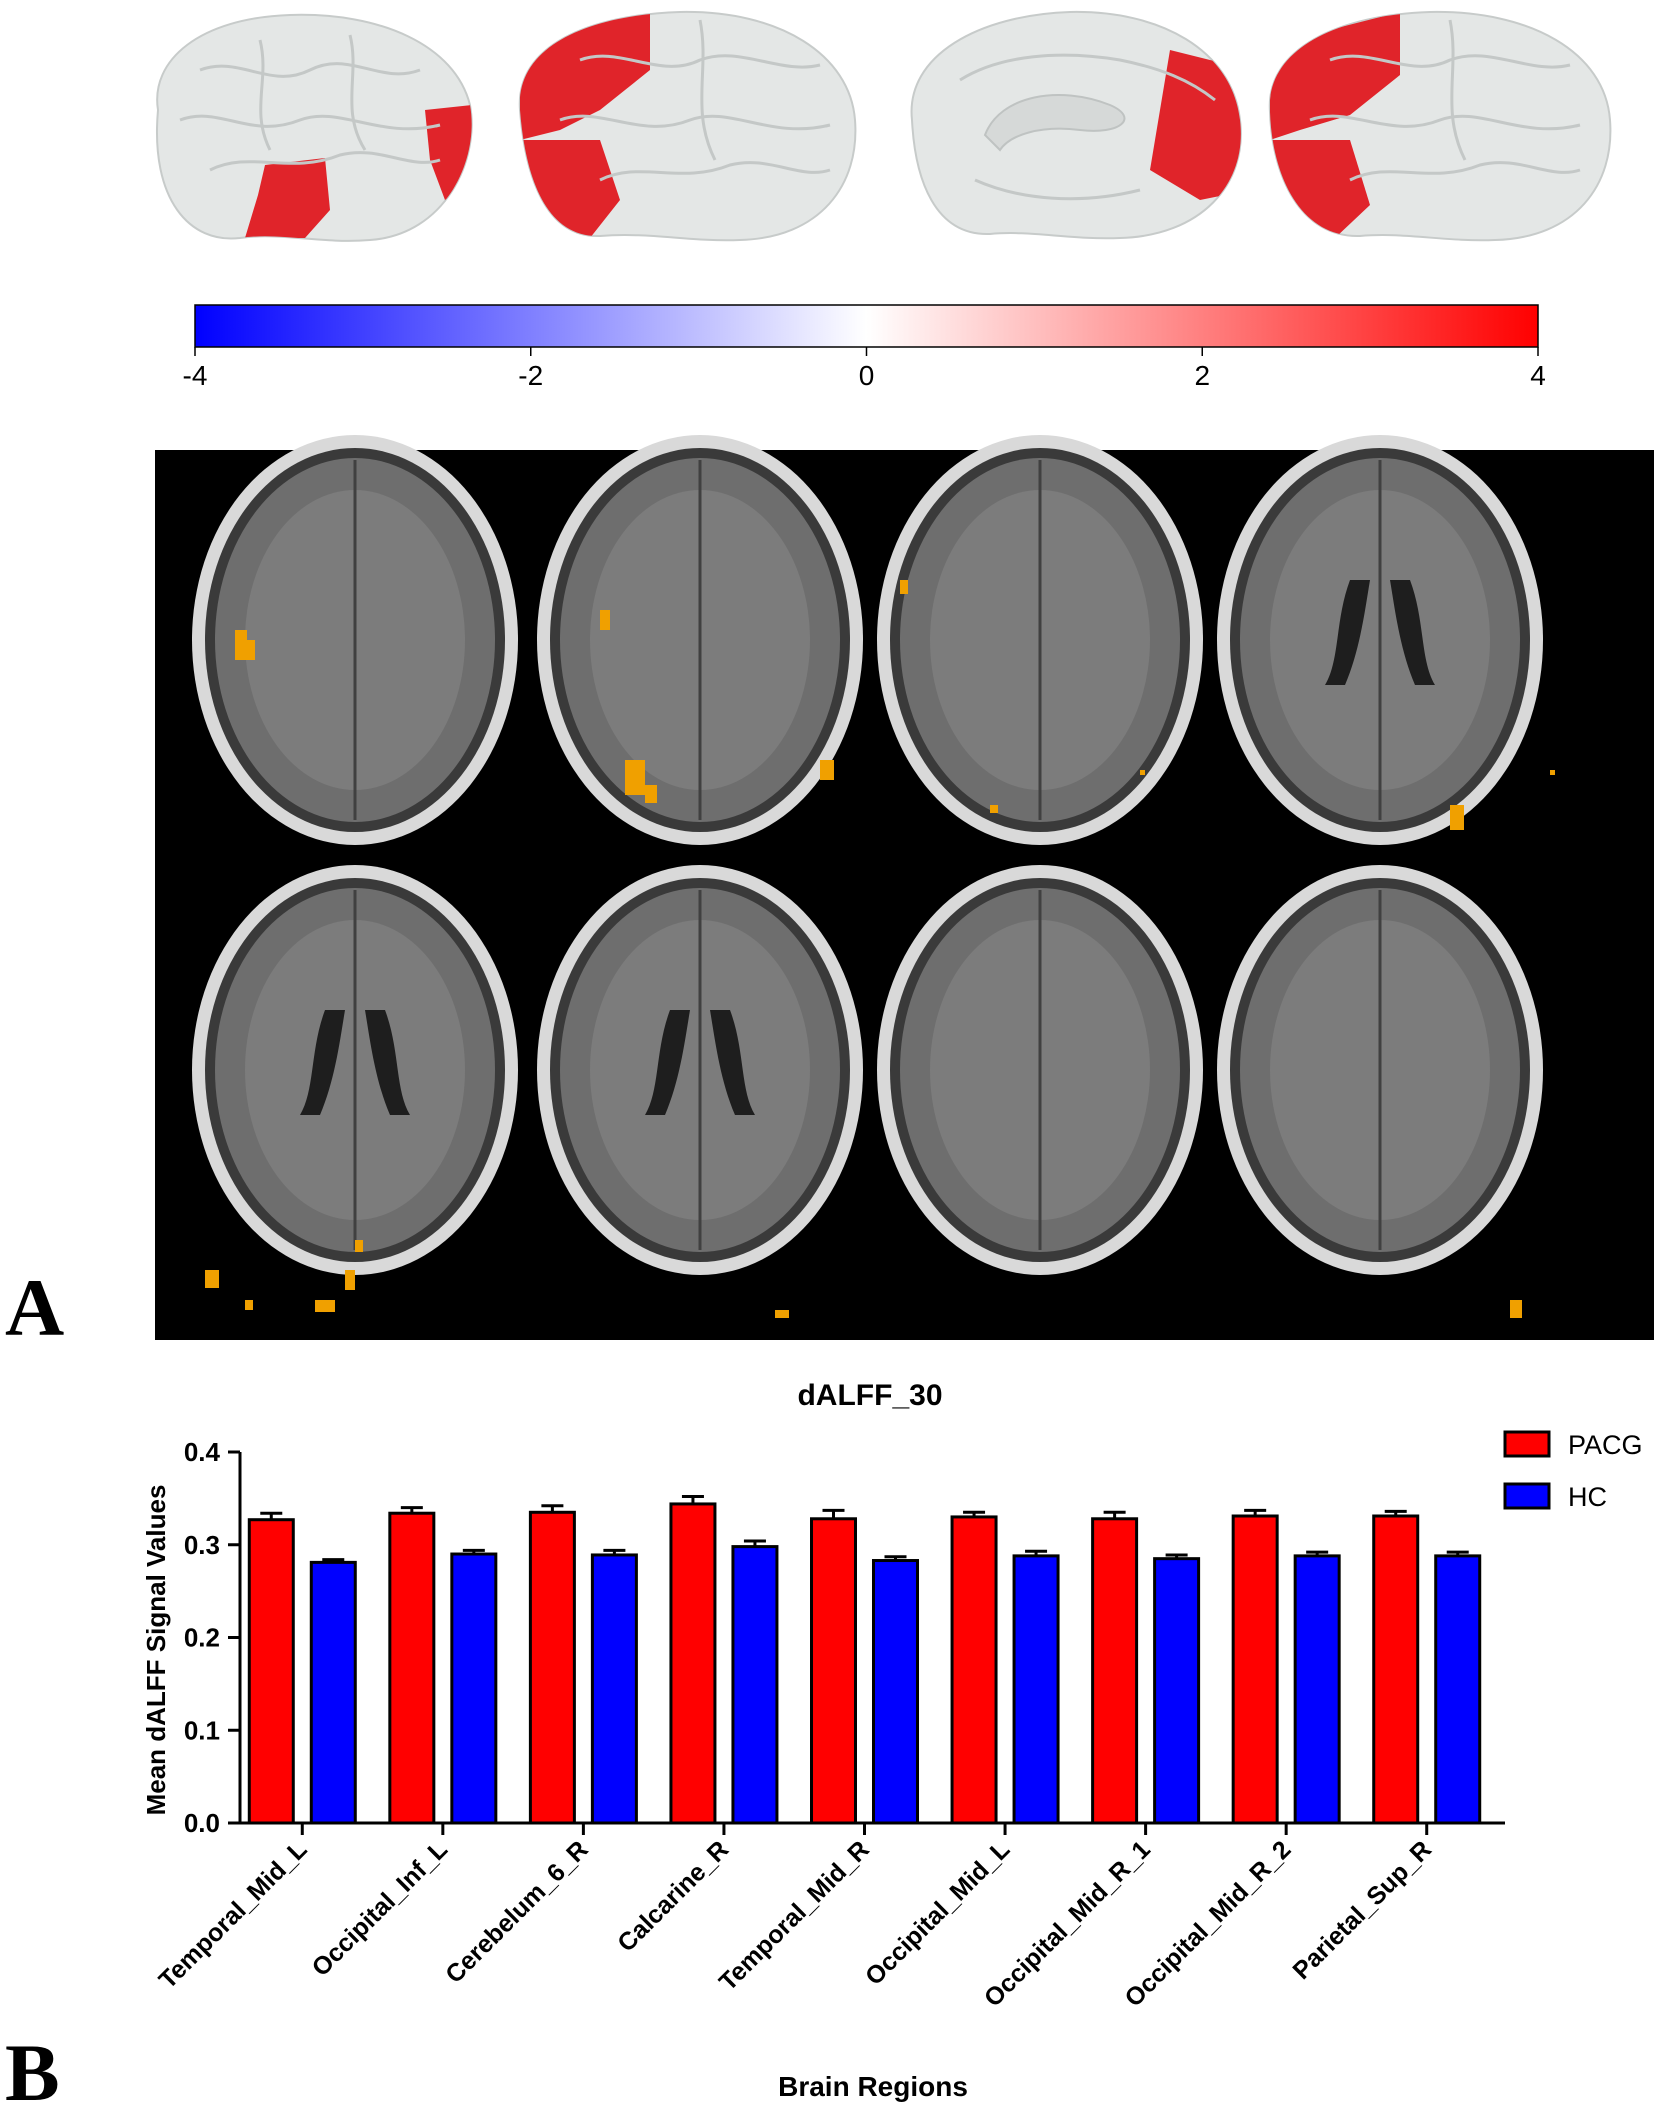 The image size is (1654, 2106). I want to click on colorbar-tick-label: 4, so click(1538, 375).